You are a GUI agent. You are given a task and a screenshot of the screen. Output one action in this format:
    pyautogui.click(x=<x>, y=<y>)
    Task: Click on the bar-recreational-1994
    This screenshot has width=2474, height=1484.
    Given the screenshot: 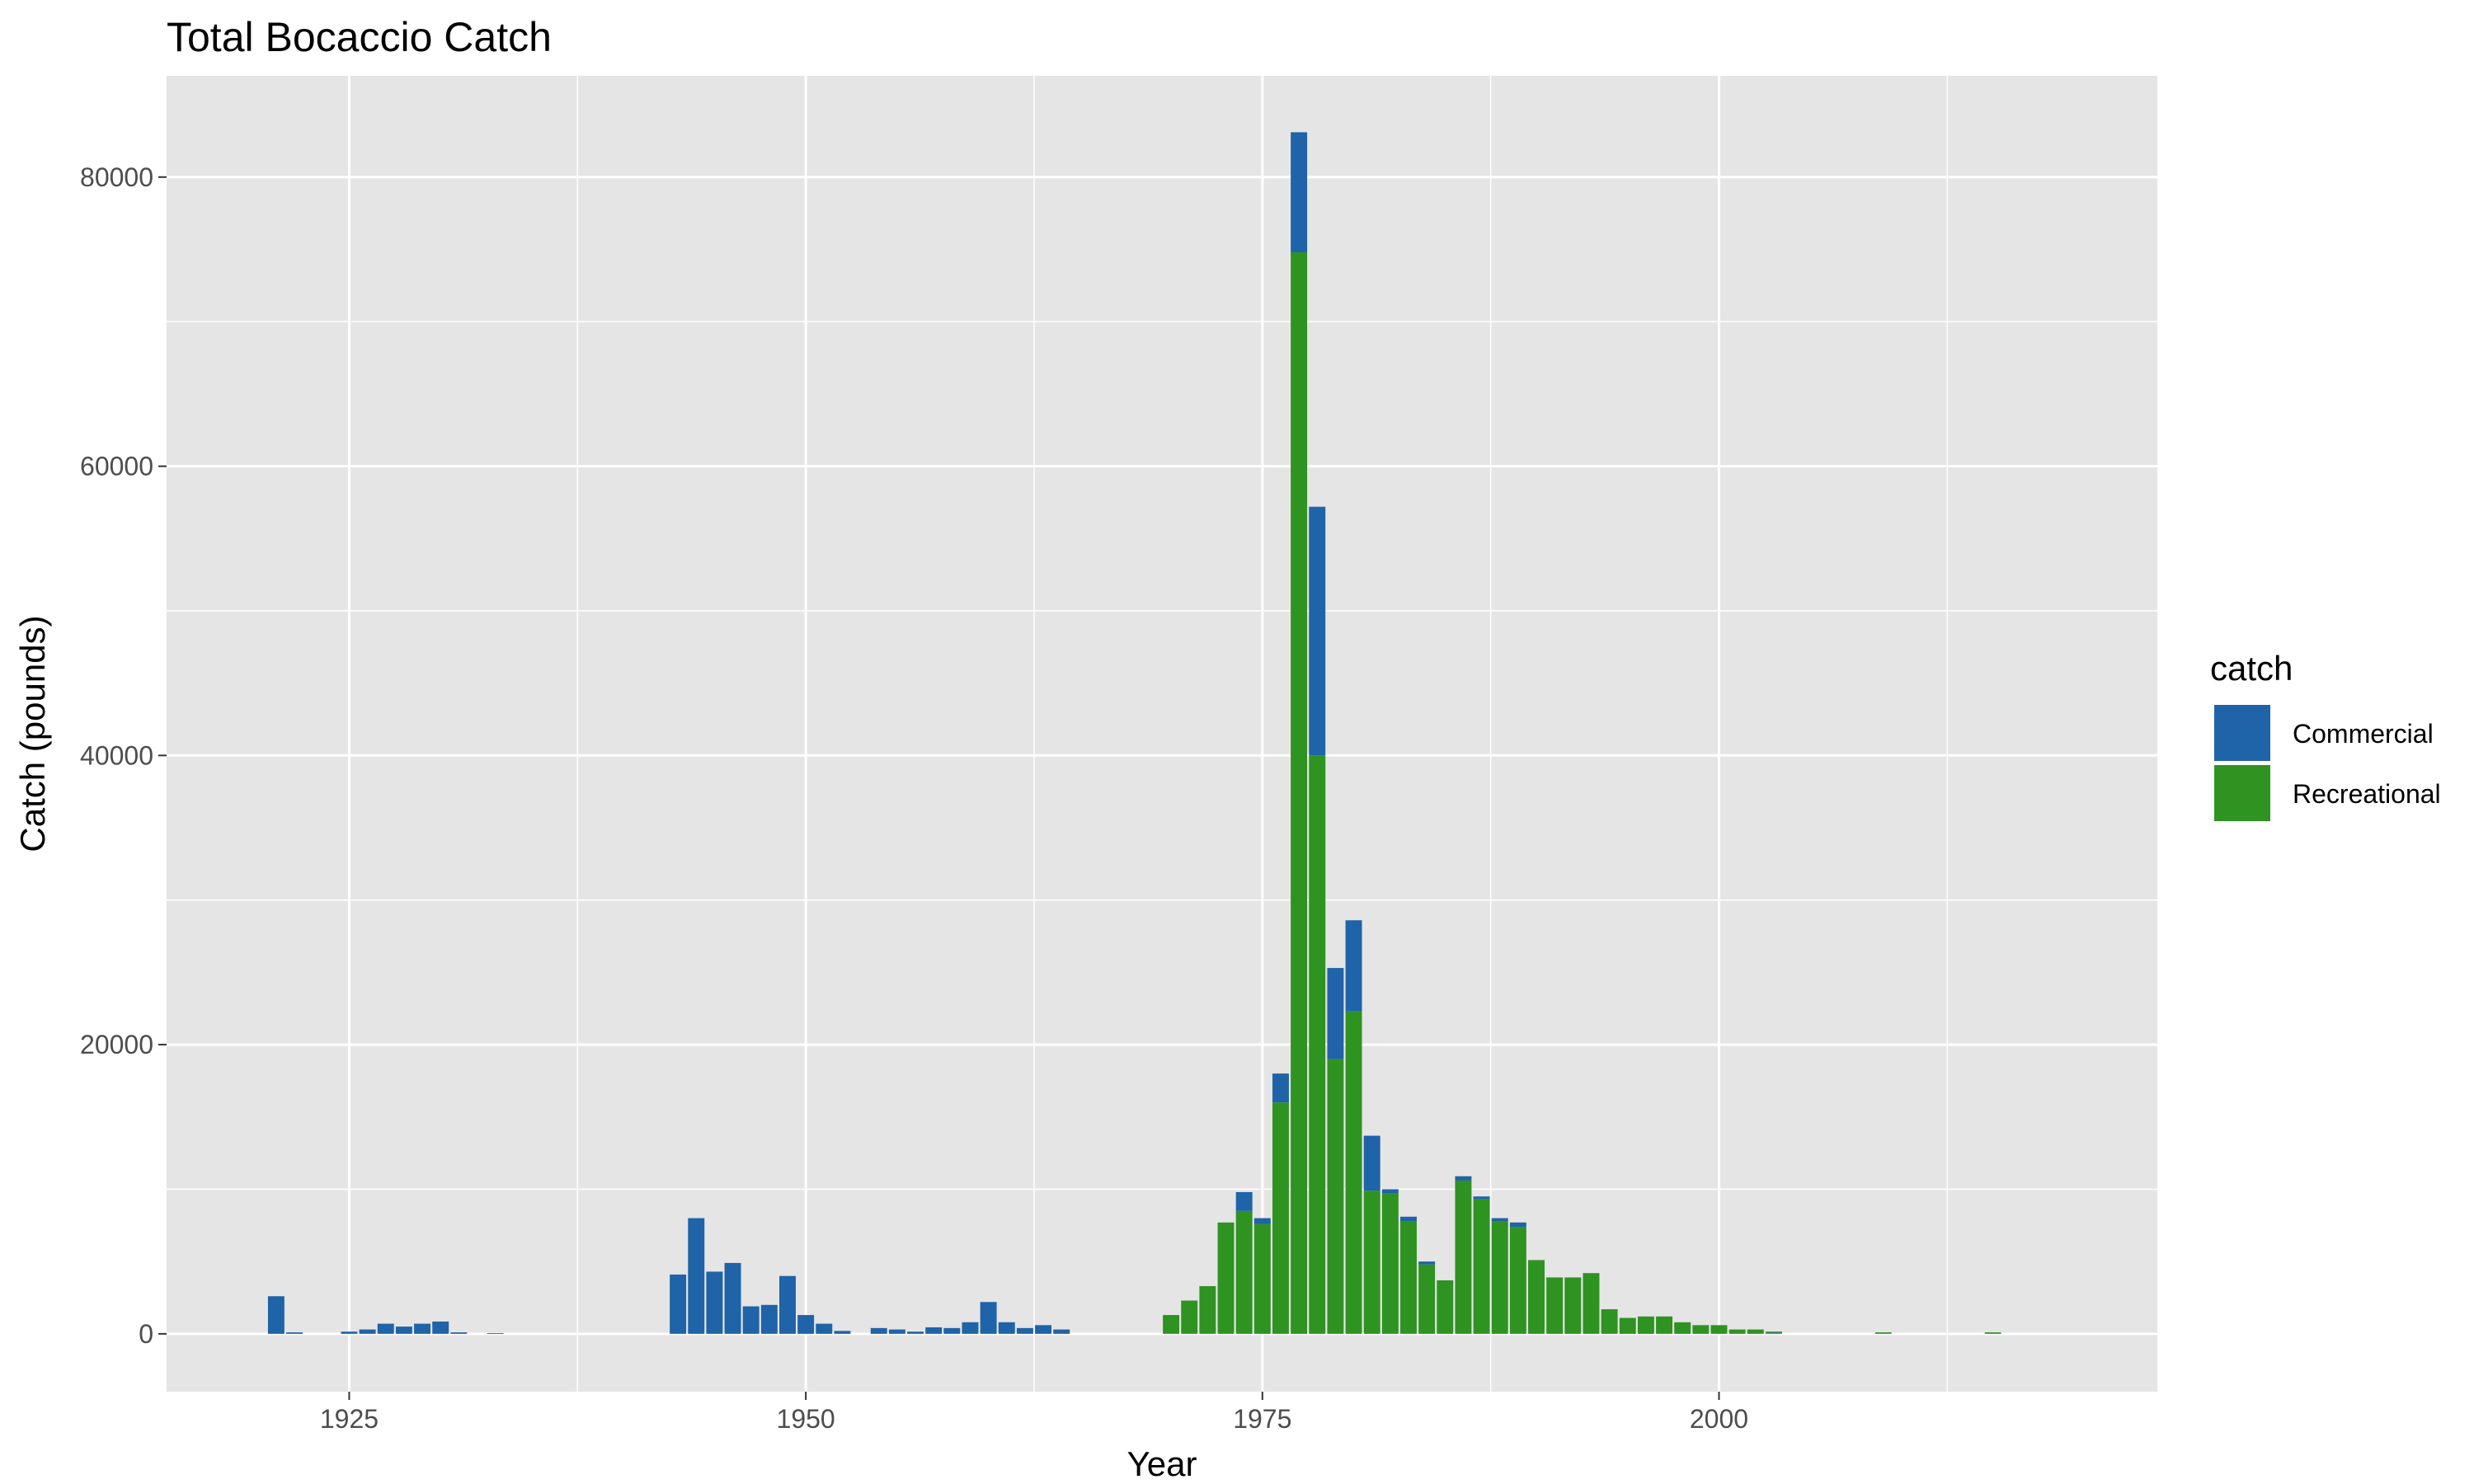 What is the action you would take?
    pyautogui.click(x=1609, y=1321)
    